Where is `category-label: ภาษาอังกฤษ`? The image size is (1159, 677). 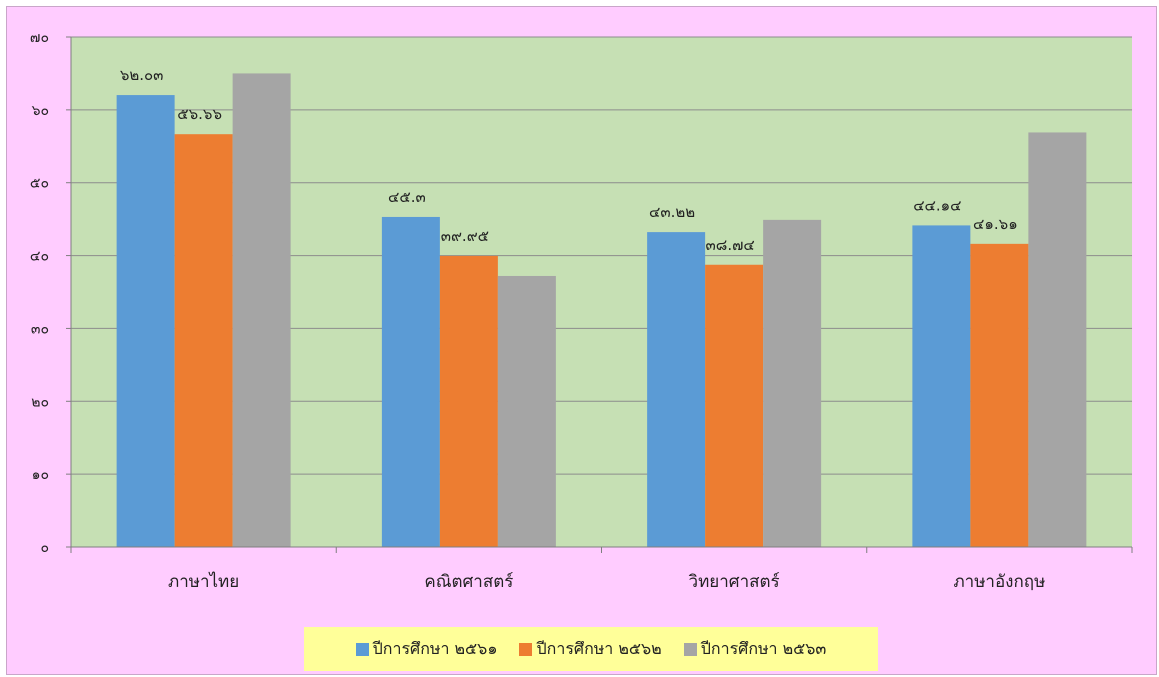
category-label: ภาษาอังกฤษ is located at coordinates (999, 582).